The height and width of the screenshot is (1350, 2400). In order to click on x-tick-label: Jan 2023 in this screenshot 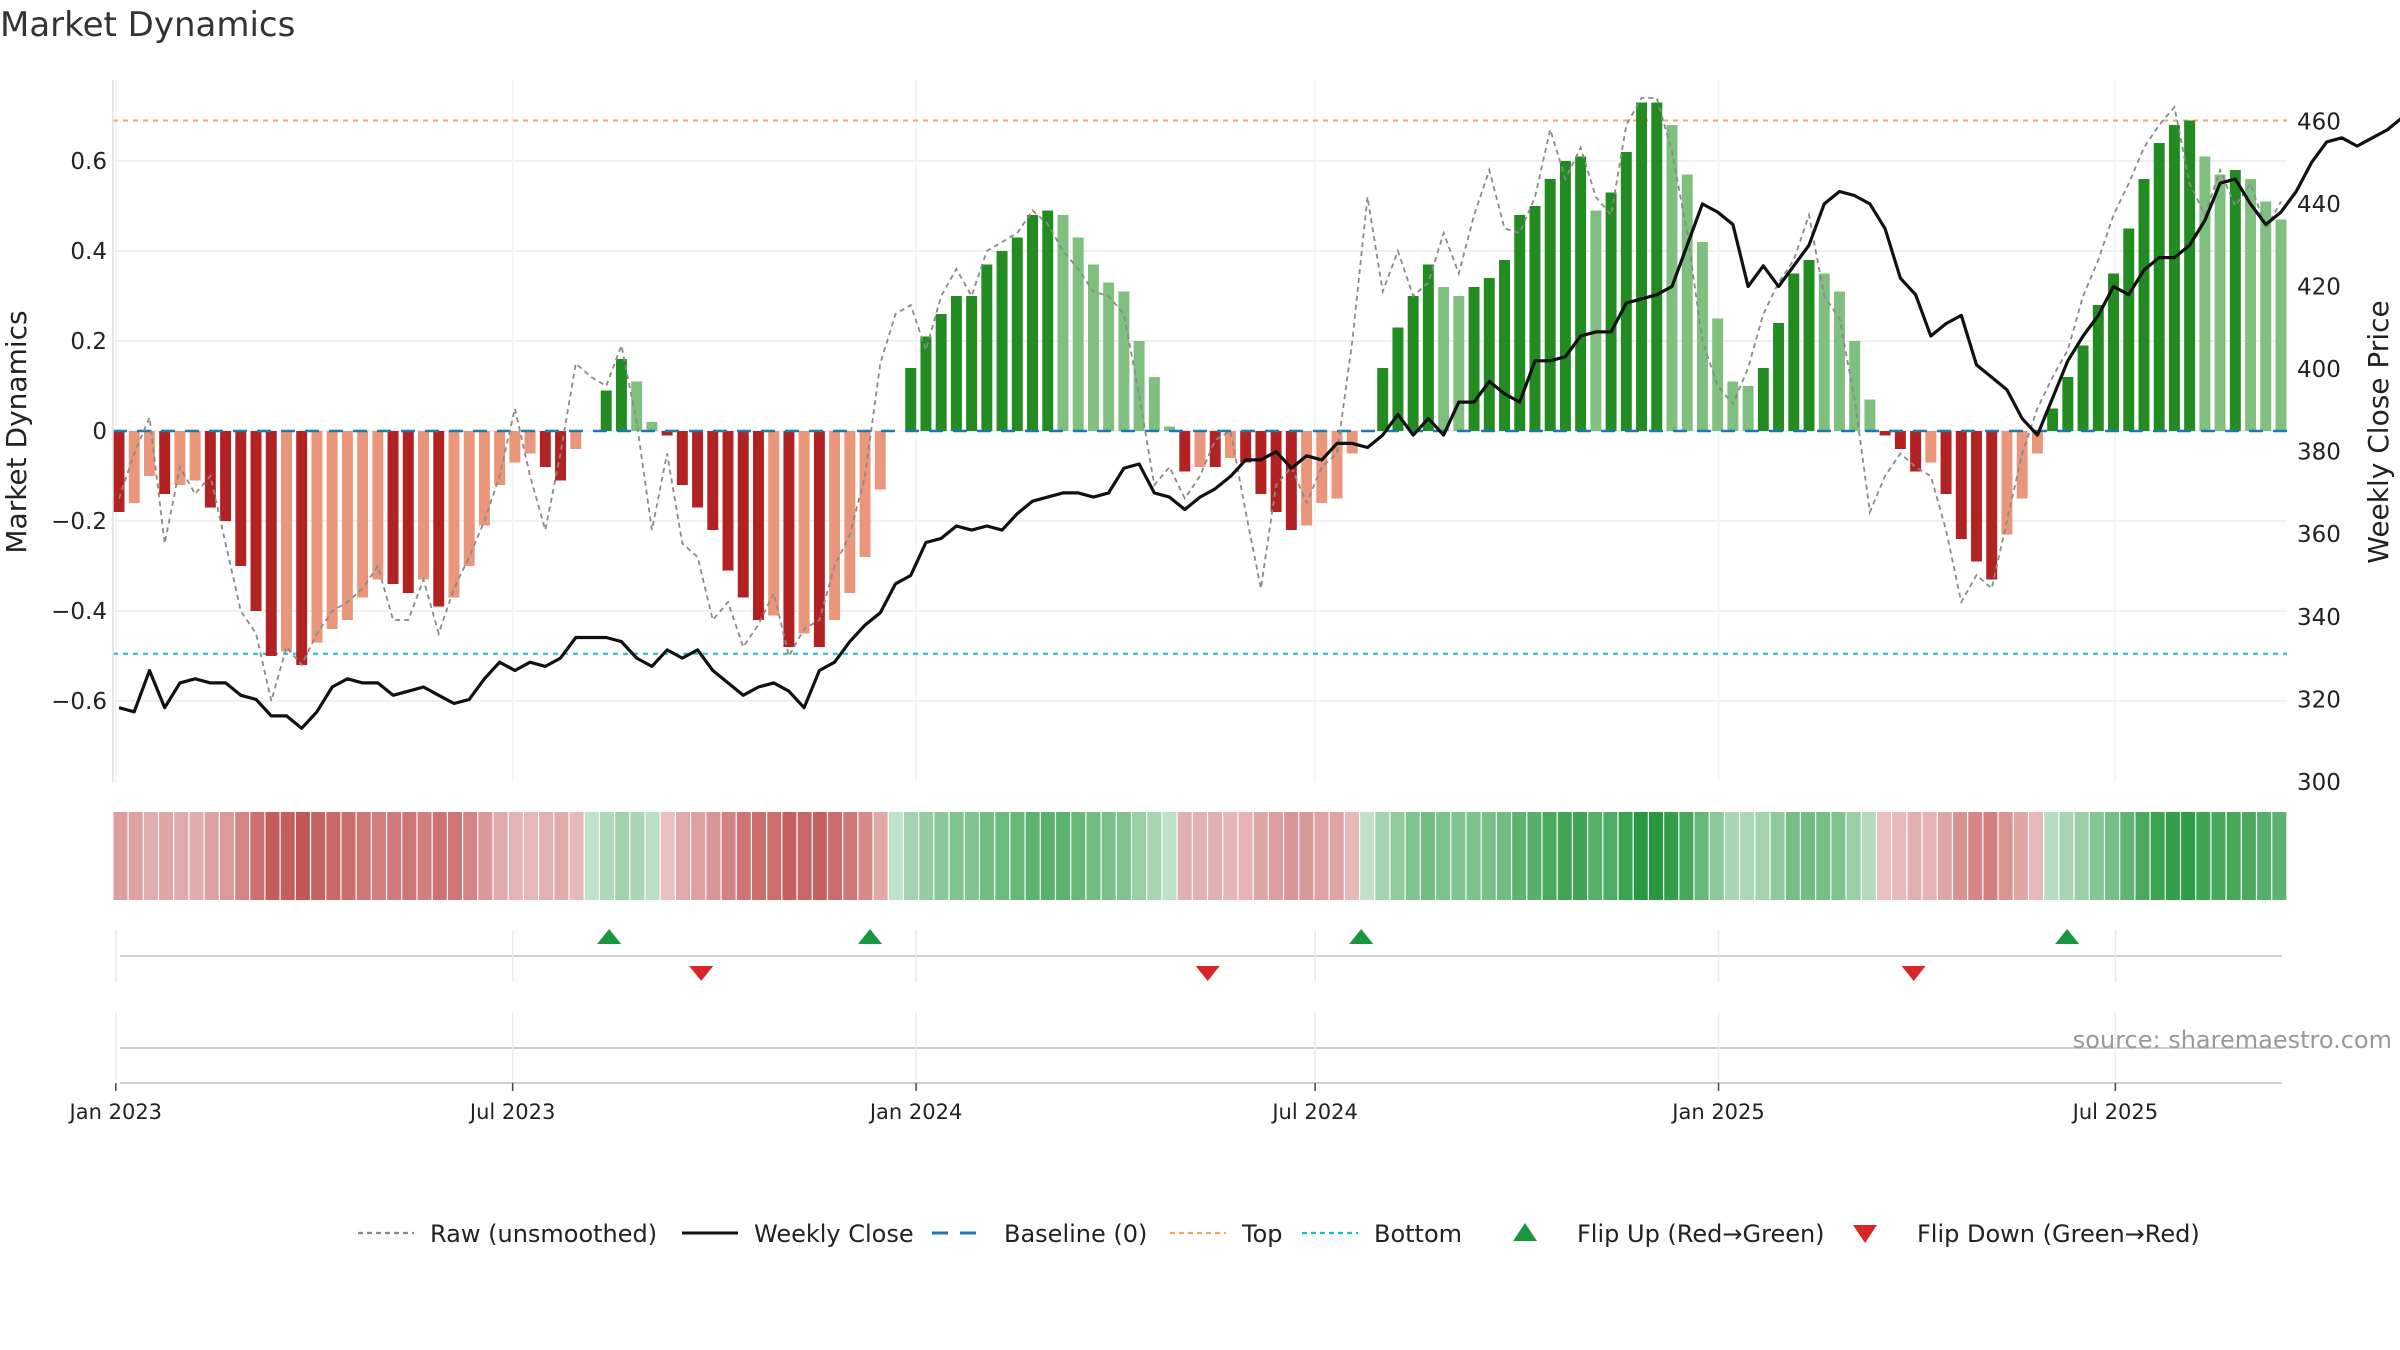, I will do `click(115, 1112)`.